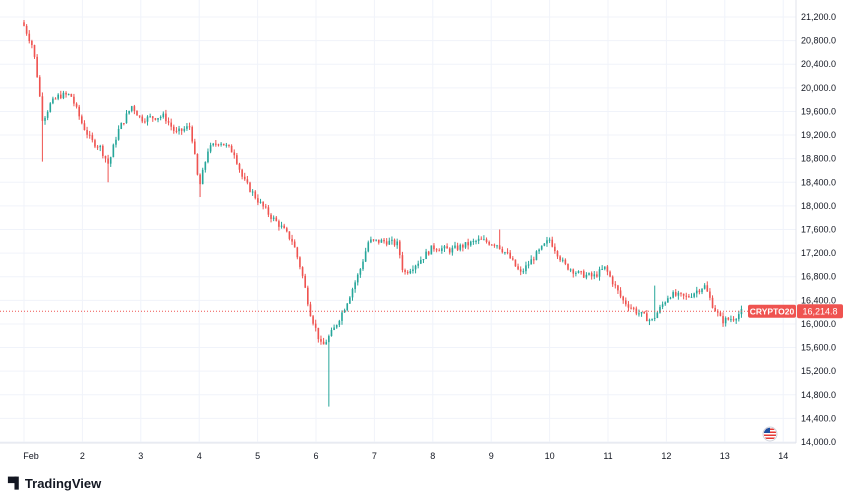 The image size is (852, 491). What do you see at coordinates (491, 456) in the screenshot?
I see `x-tick-label: 9` at bounding box center [491, 456].